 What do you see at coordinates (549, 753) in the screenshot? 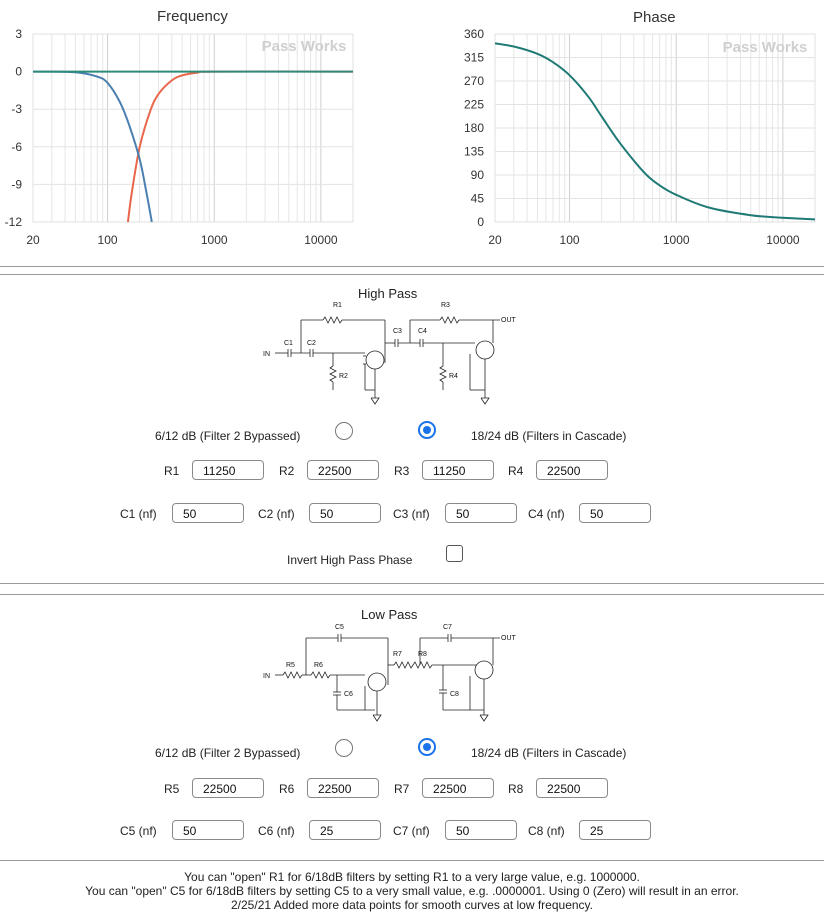
I see `lp-cascade-label: 18/24 dB (Filters in Cascade)` at bounding box center [549, 753].